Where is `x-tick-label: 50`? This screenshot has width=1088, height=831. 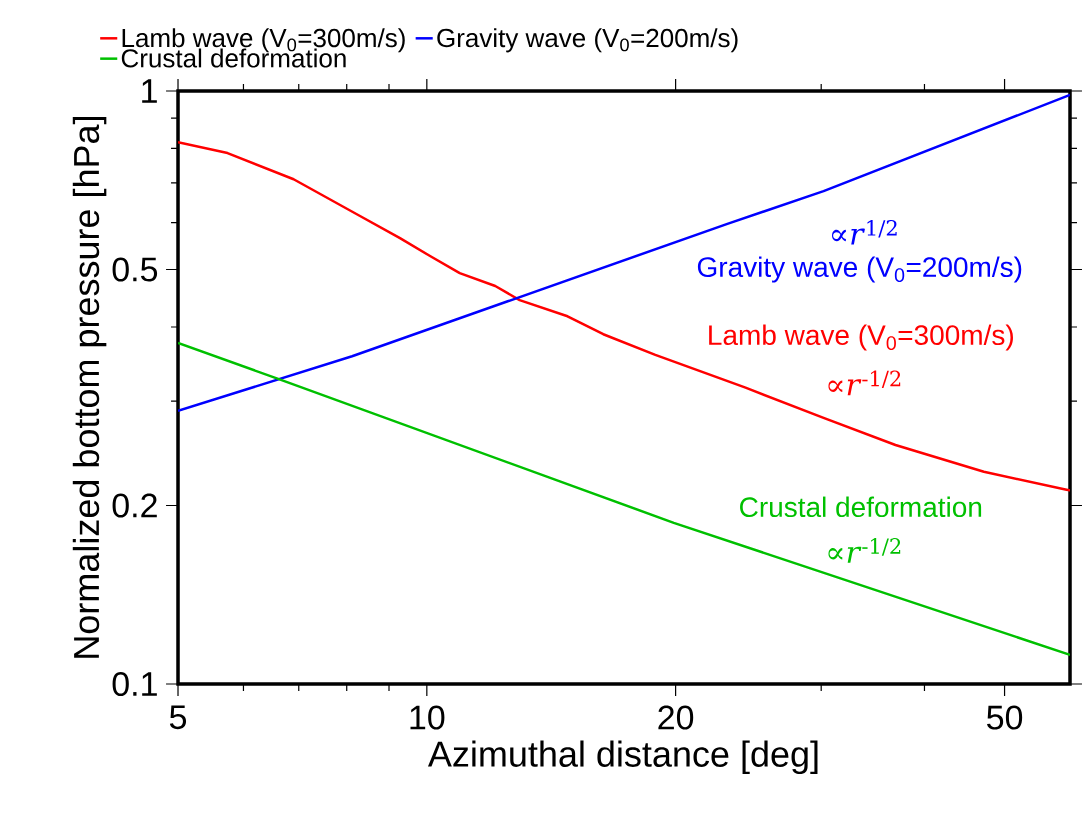 x-tick-label: 50 is located at coordinates (1005, 717).